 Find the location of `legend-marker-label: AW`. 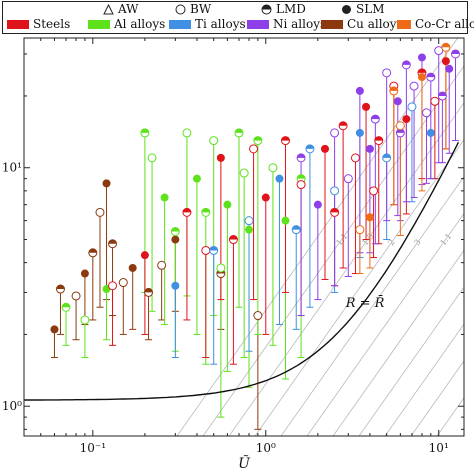

legend-marker-label: AW is located at coordinates (128, 9).